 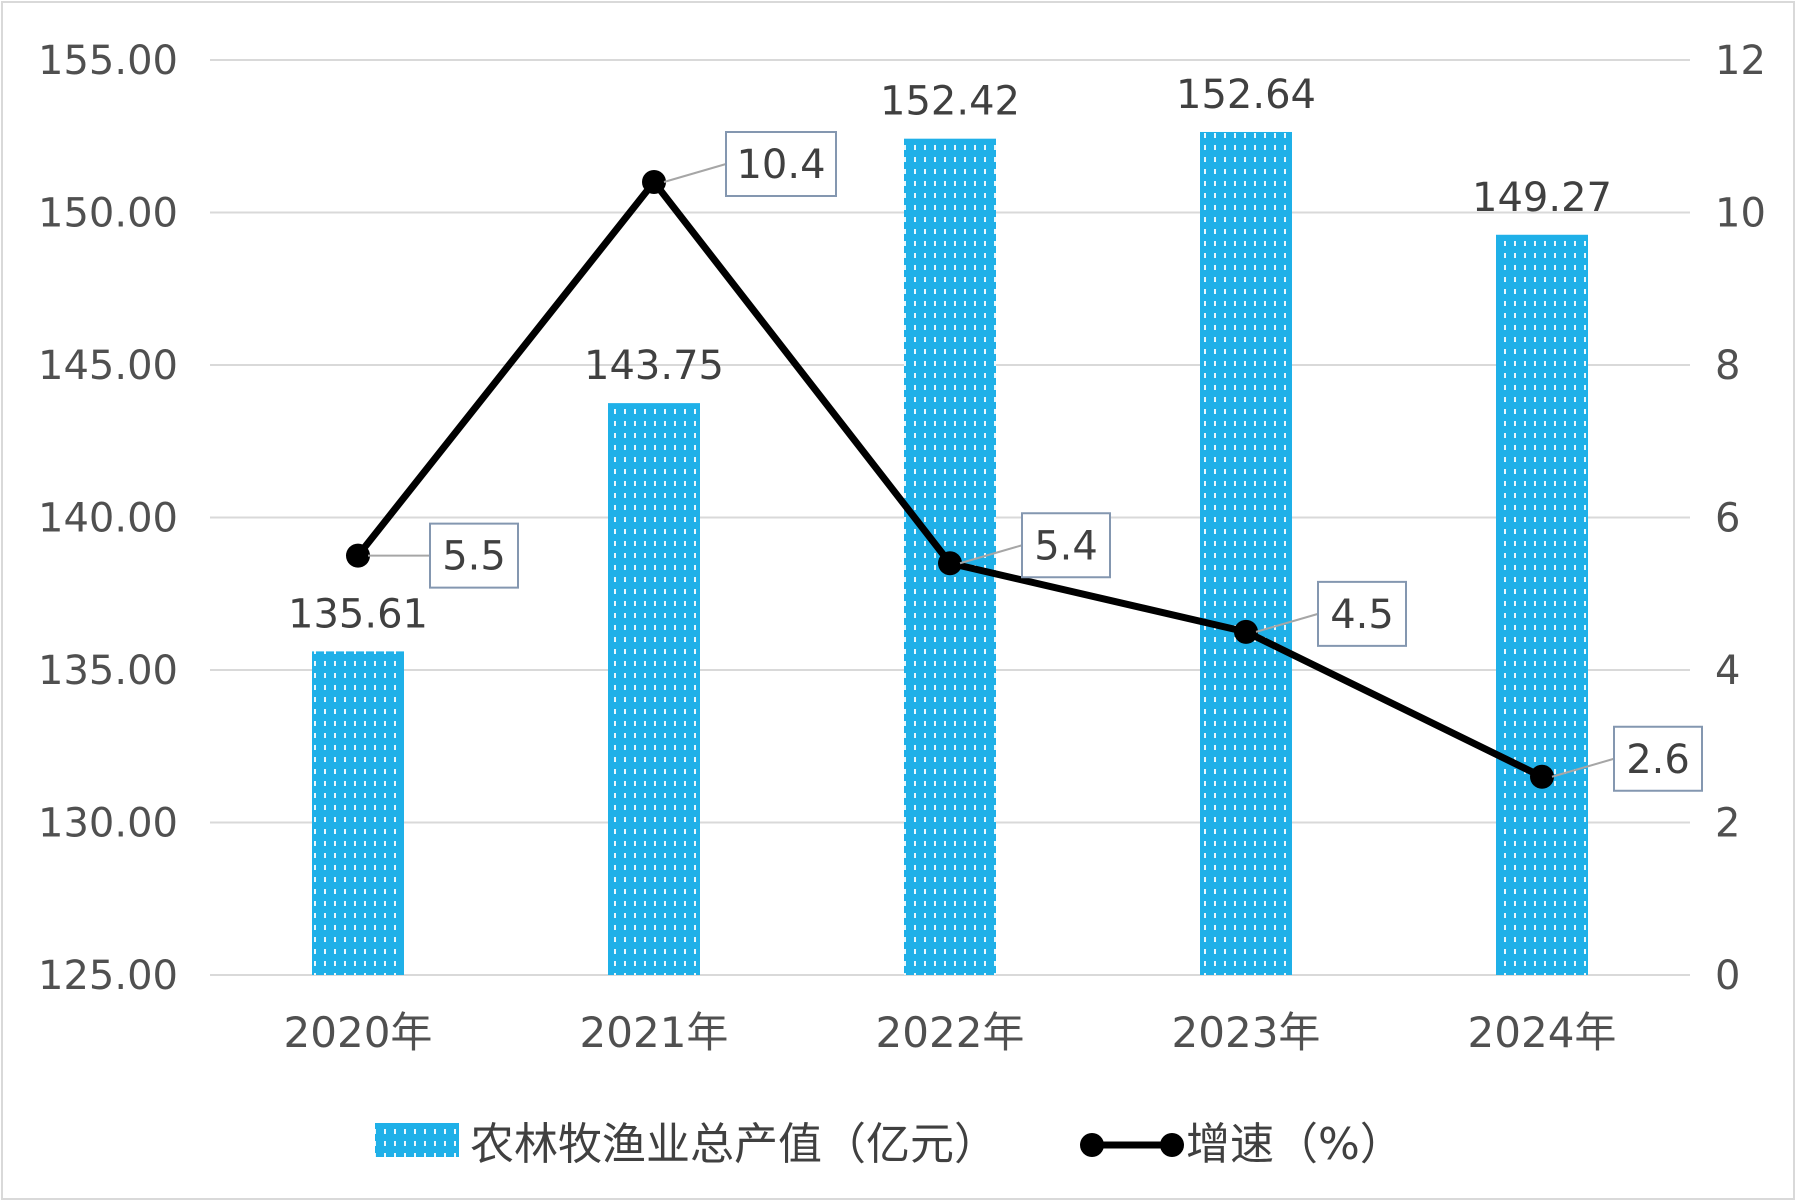 I want to click on line-value-label: 4.5, so click(x=1362, y=615).